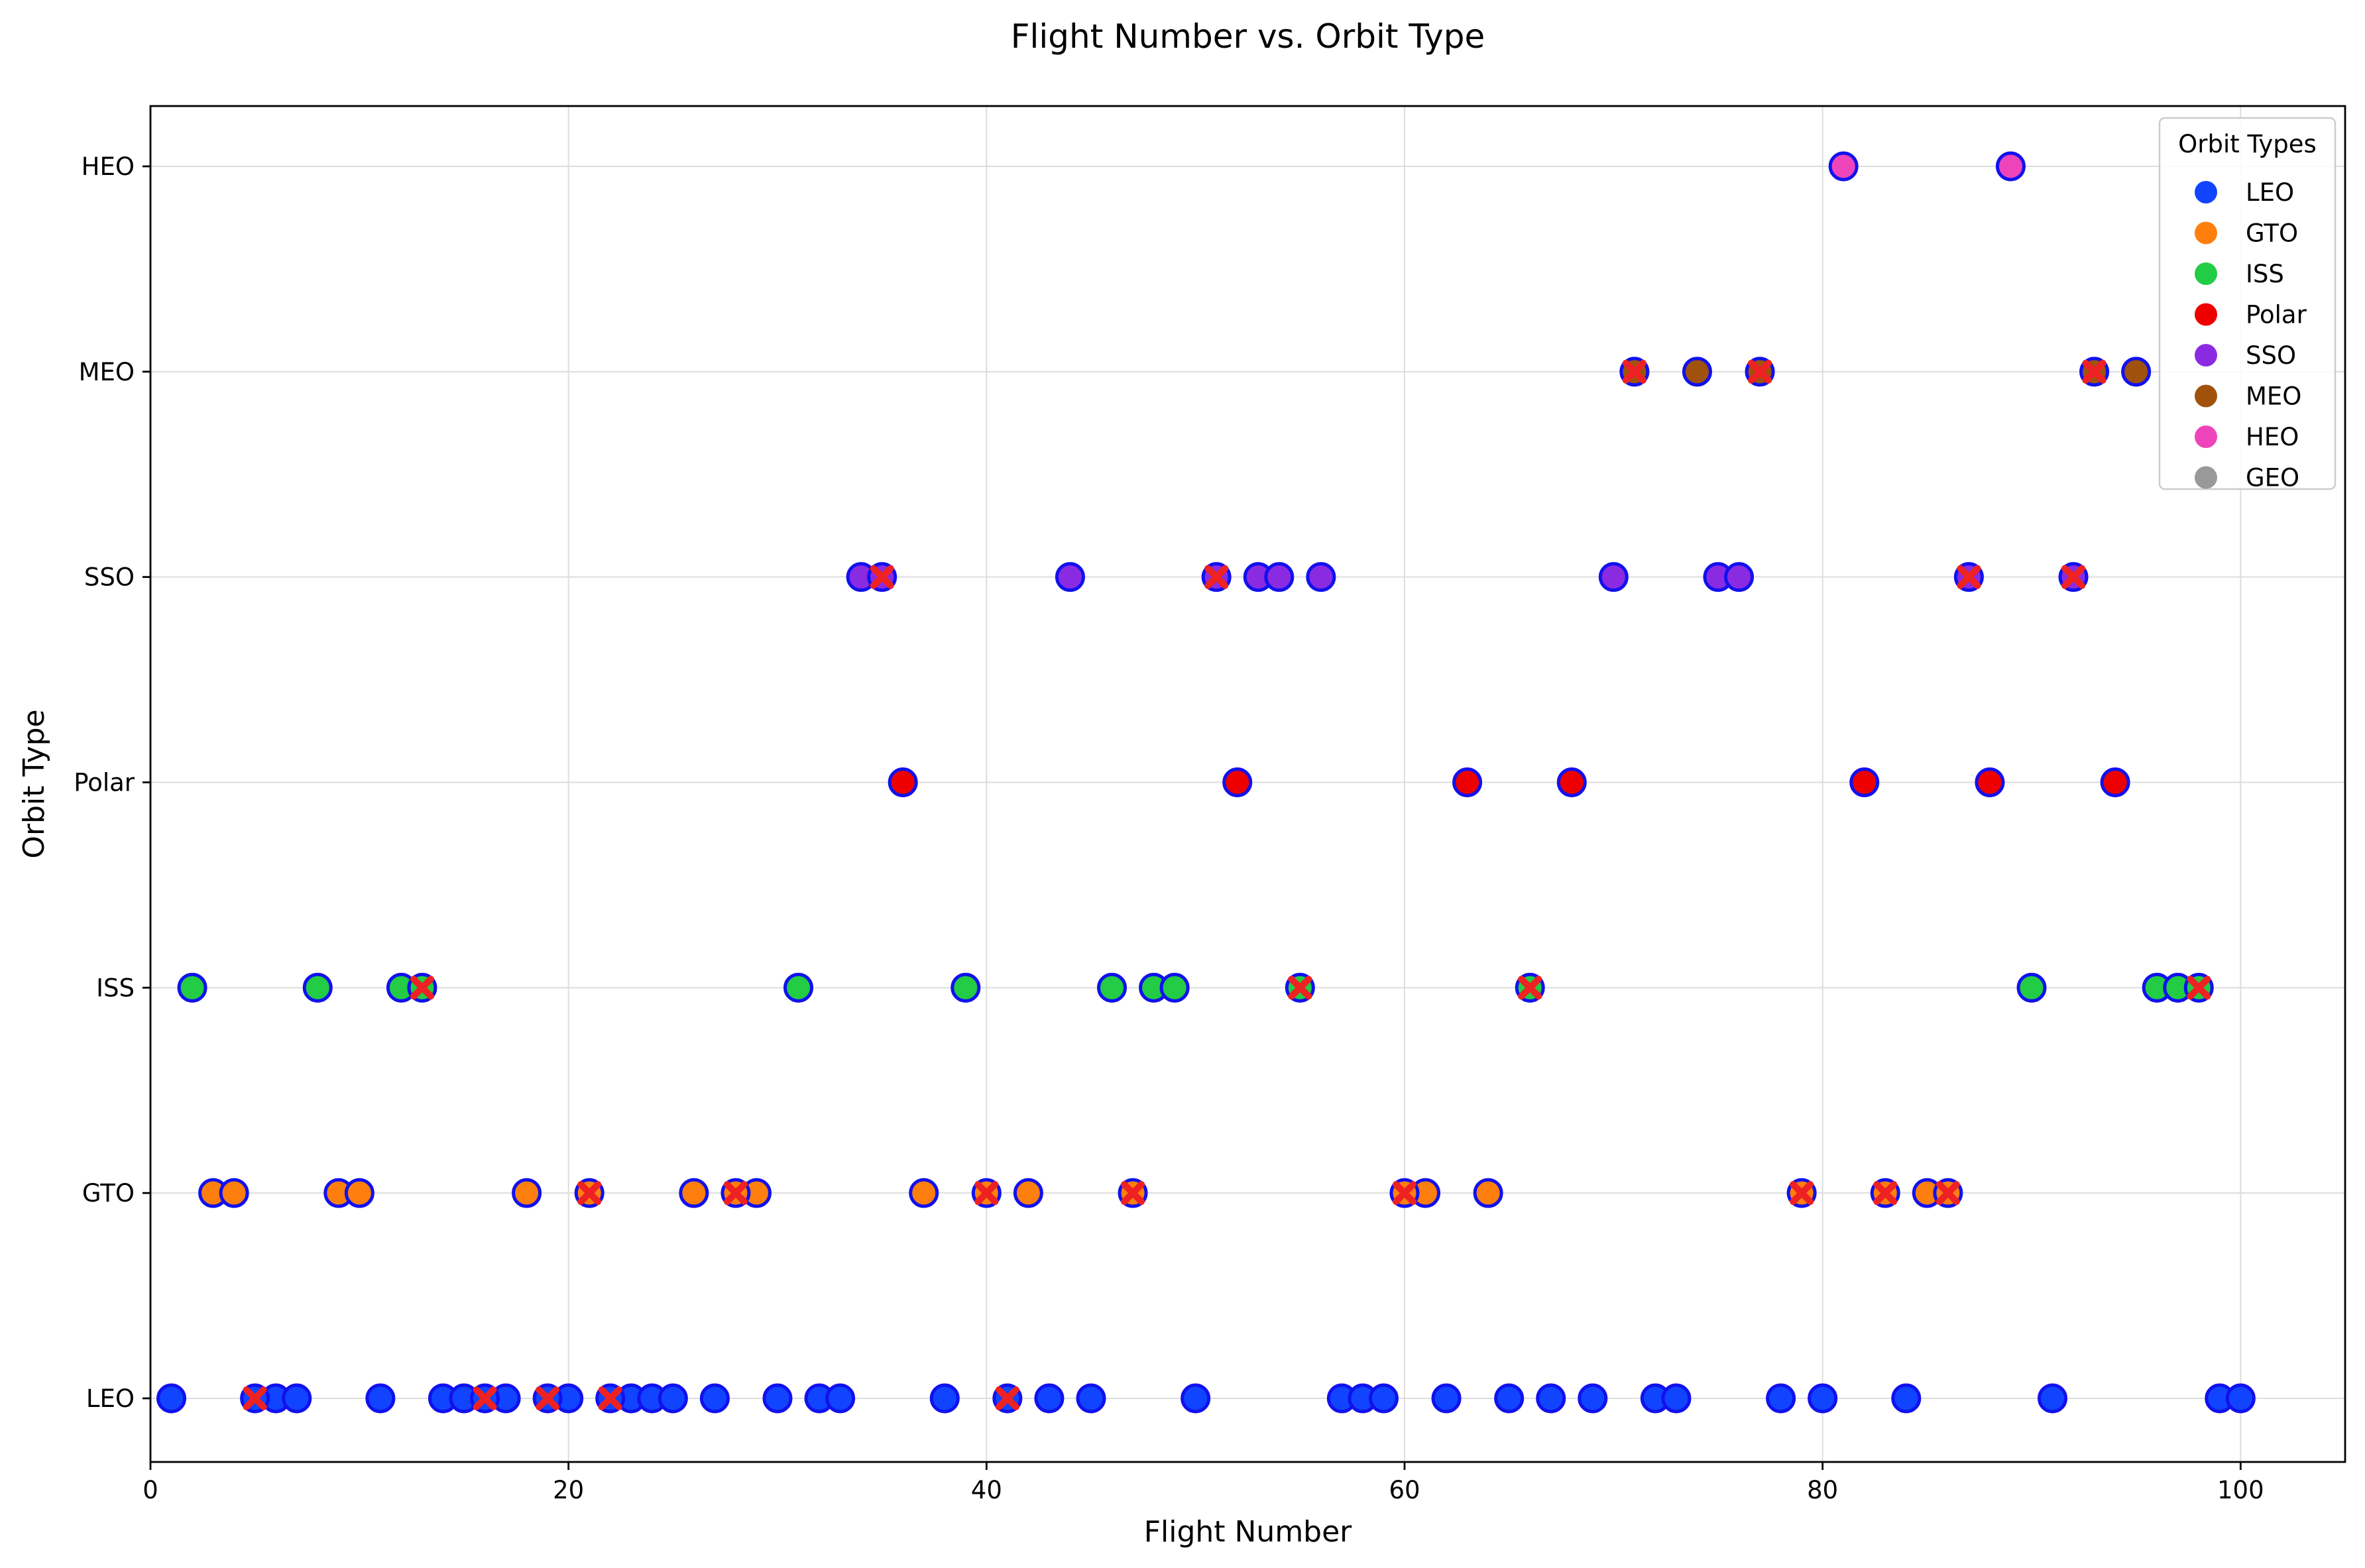  Describe the element at coordinates (109, 577) in the screenshot. I see `y-tick-label: SSO` at that location.